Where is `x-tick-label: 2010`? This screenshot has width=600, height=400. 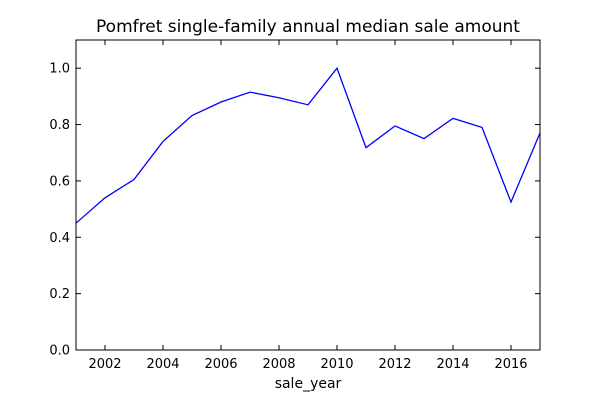
x-tick-label: 2010 is located at coordinates (336, 364).